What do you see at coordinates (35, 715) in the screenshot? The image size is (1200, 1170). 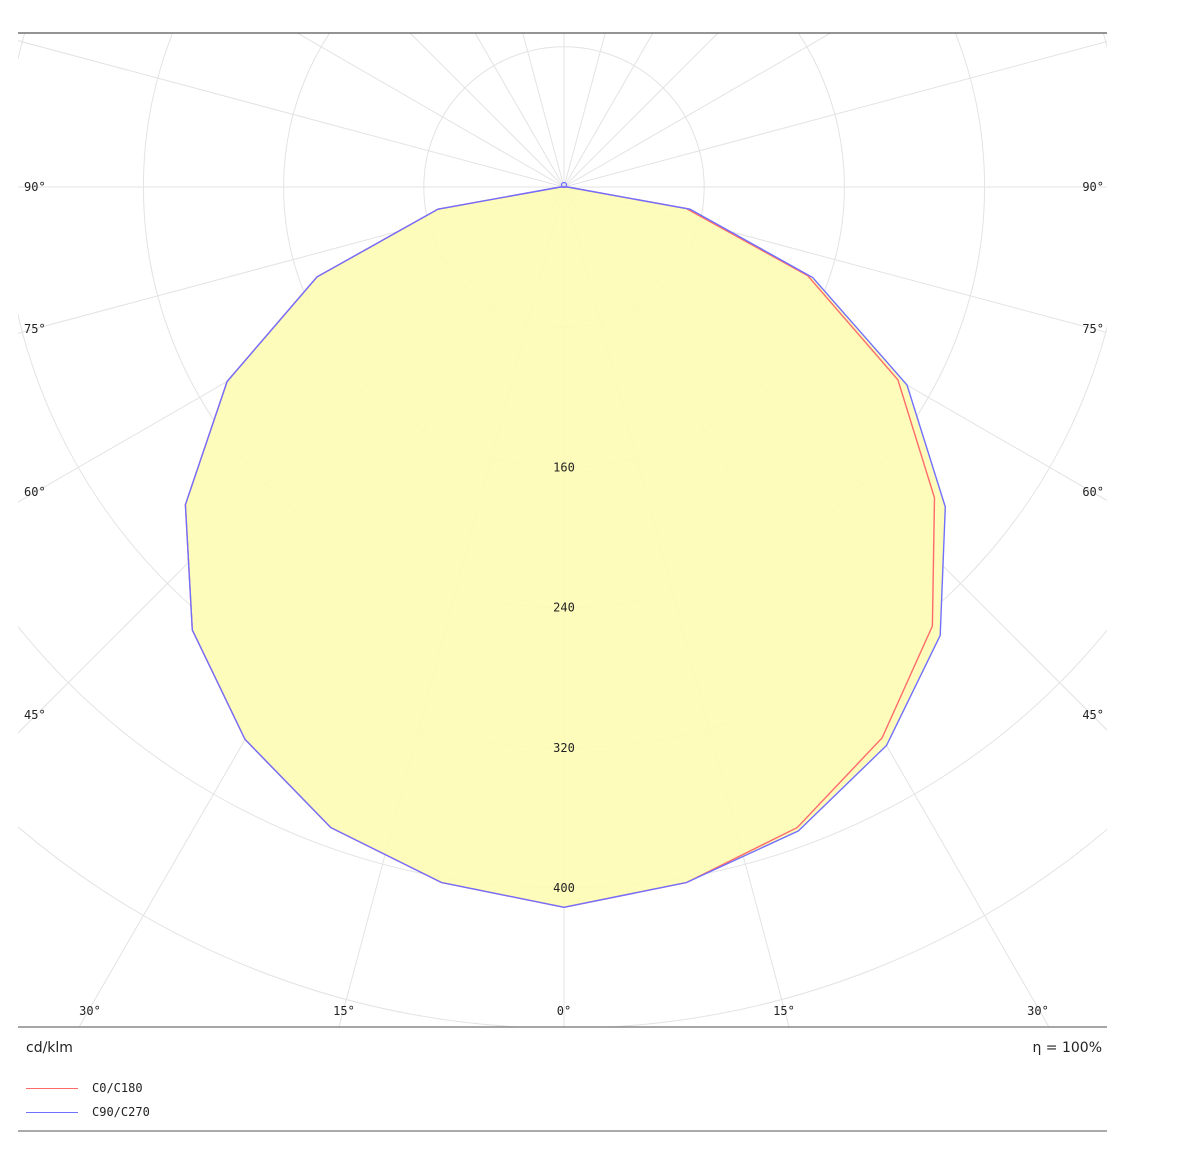 I see `angle-label-left: 45°` at bounding box center [35, 715].